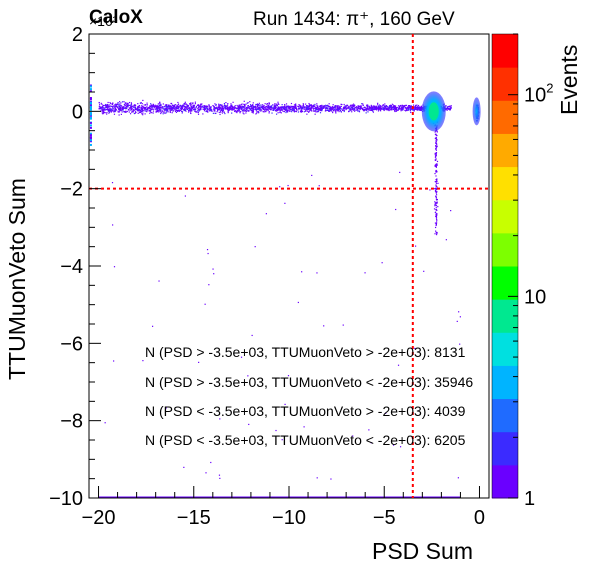 The width and height of the screenshot is (596, 577). Describe the element at coordinates (384, 518) in the screenshot. I see `x-tick-label: −5` at that location.